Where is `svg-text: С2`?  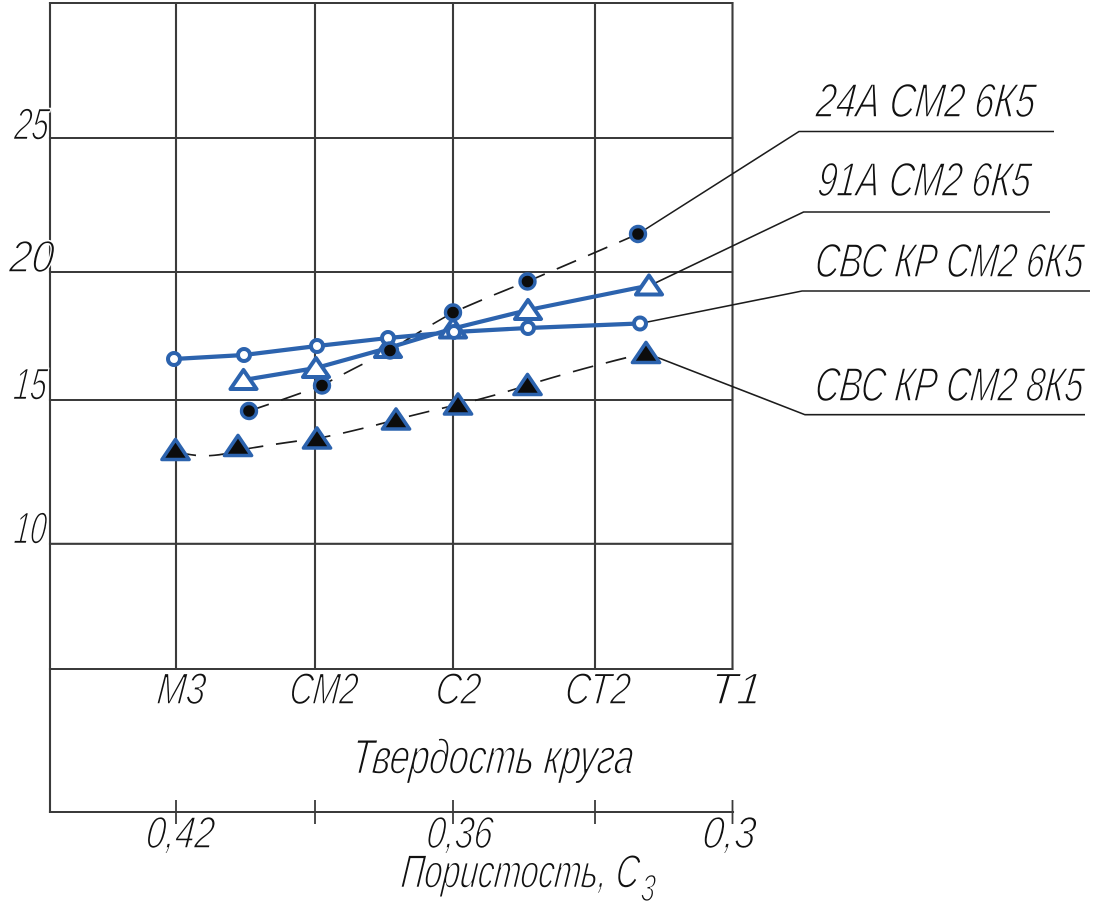
svg-text: С2 is located at coordinates (458, 689).